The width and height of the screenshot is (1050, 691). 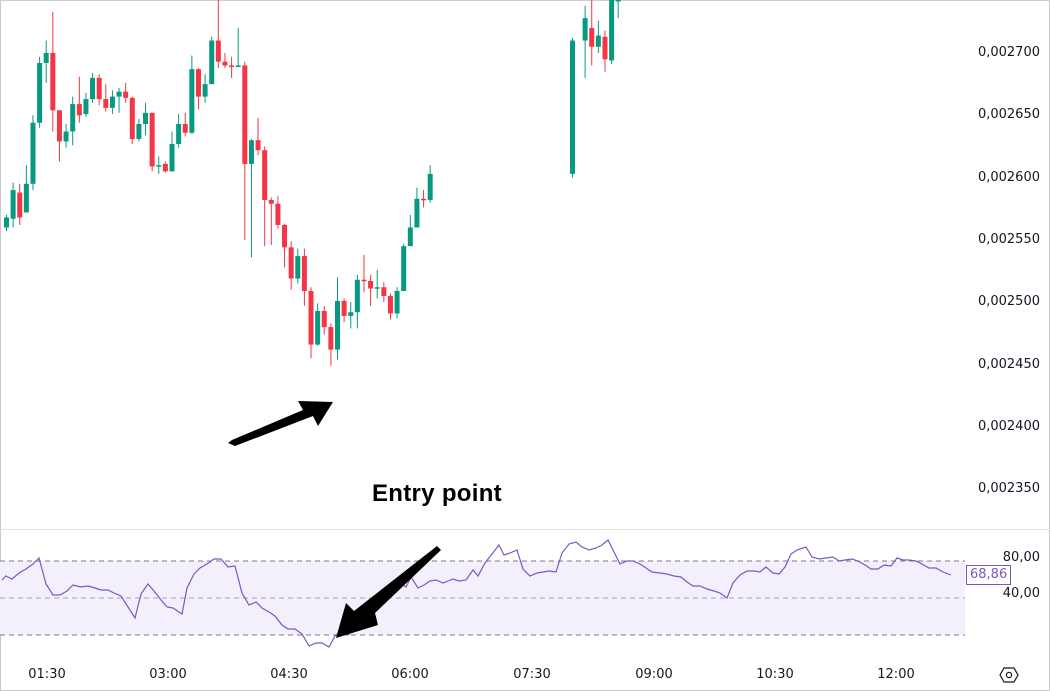 I want to click on price-tick: 0,002400, so click(x=1008, y=426).